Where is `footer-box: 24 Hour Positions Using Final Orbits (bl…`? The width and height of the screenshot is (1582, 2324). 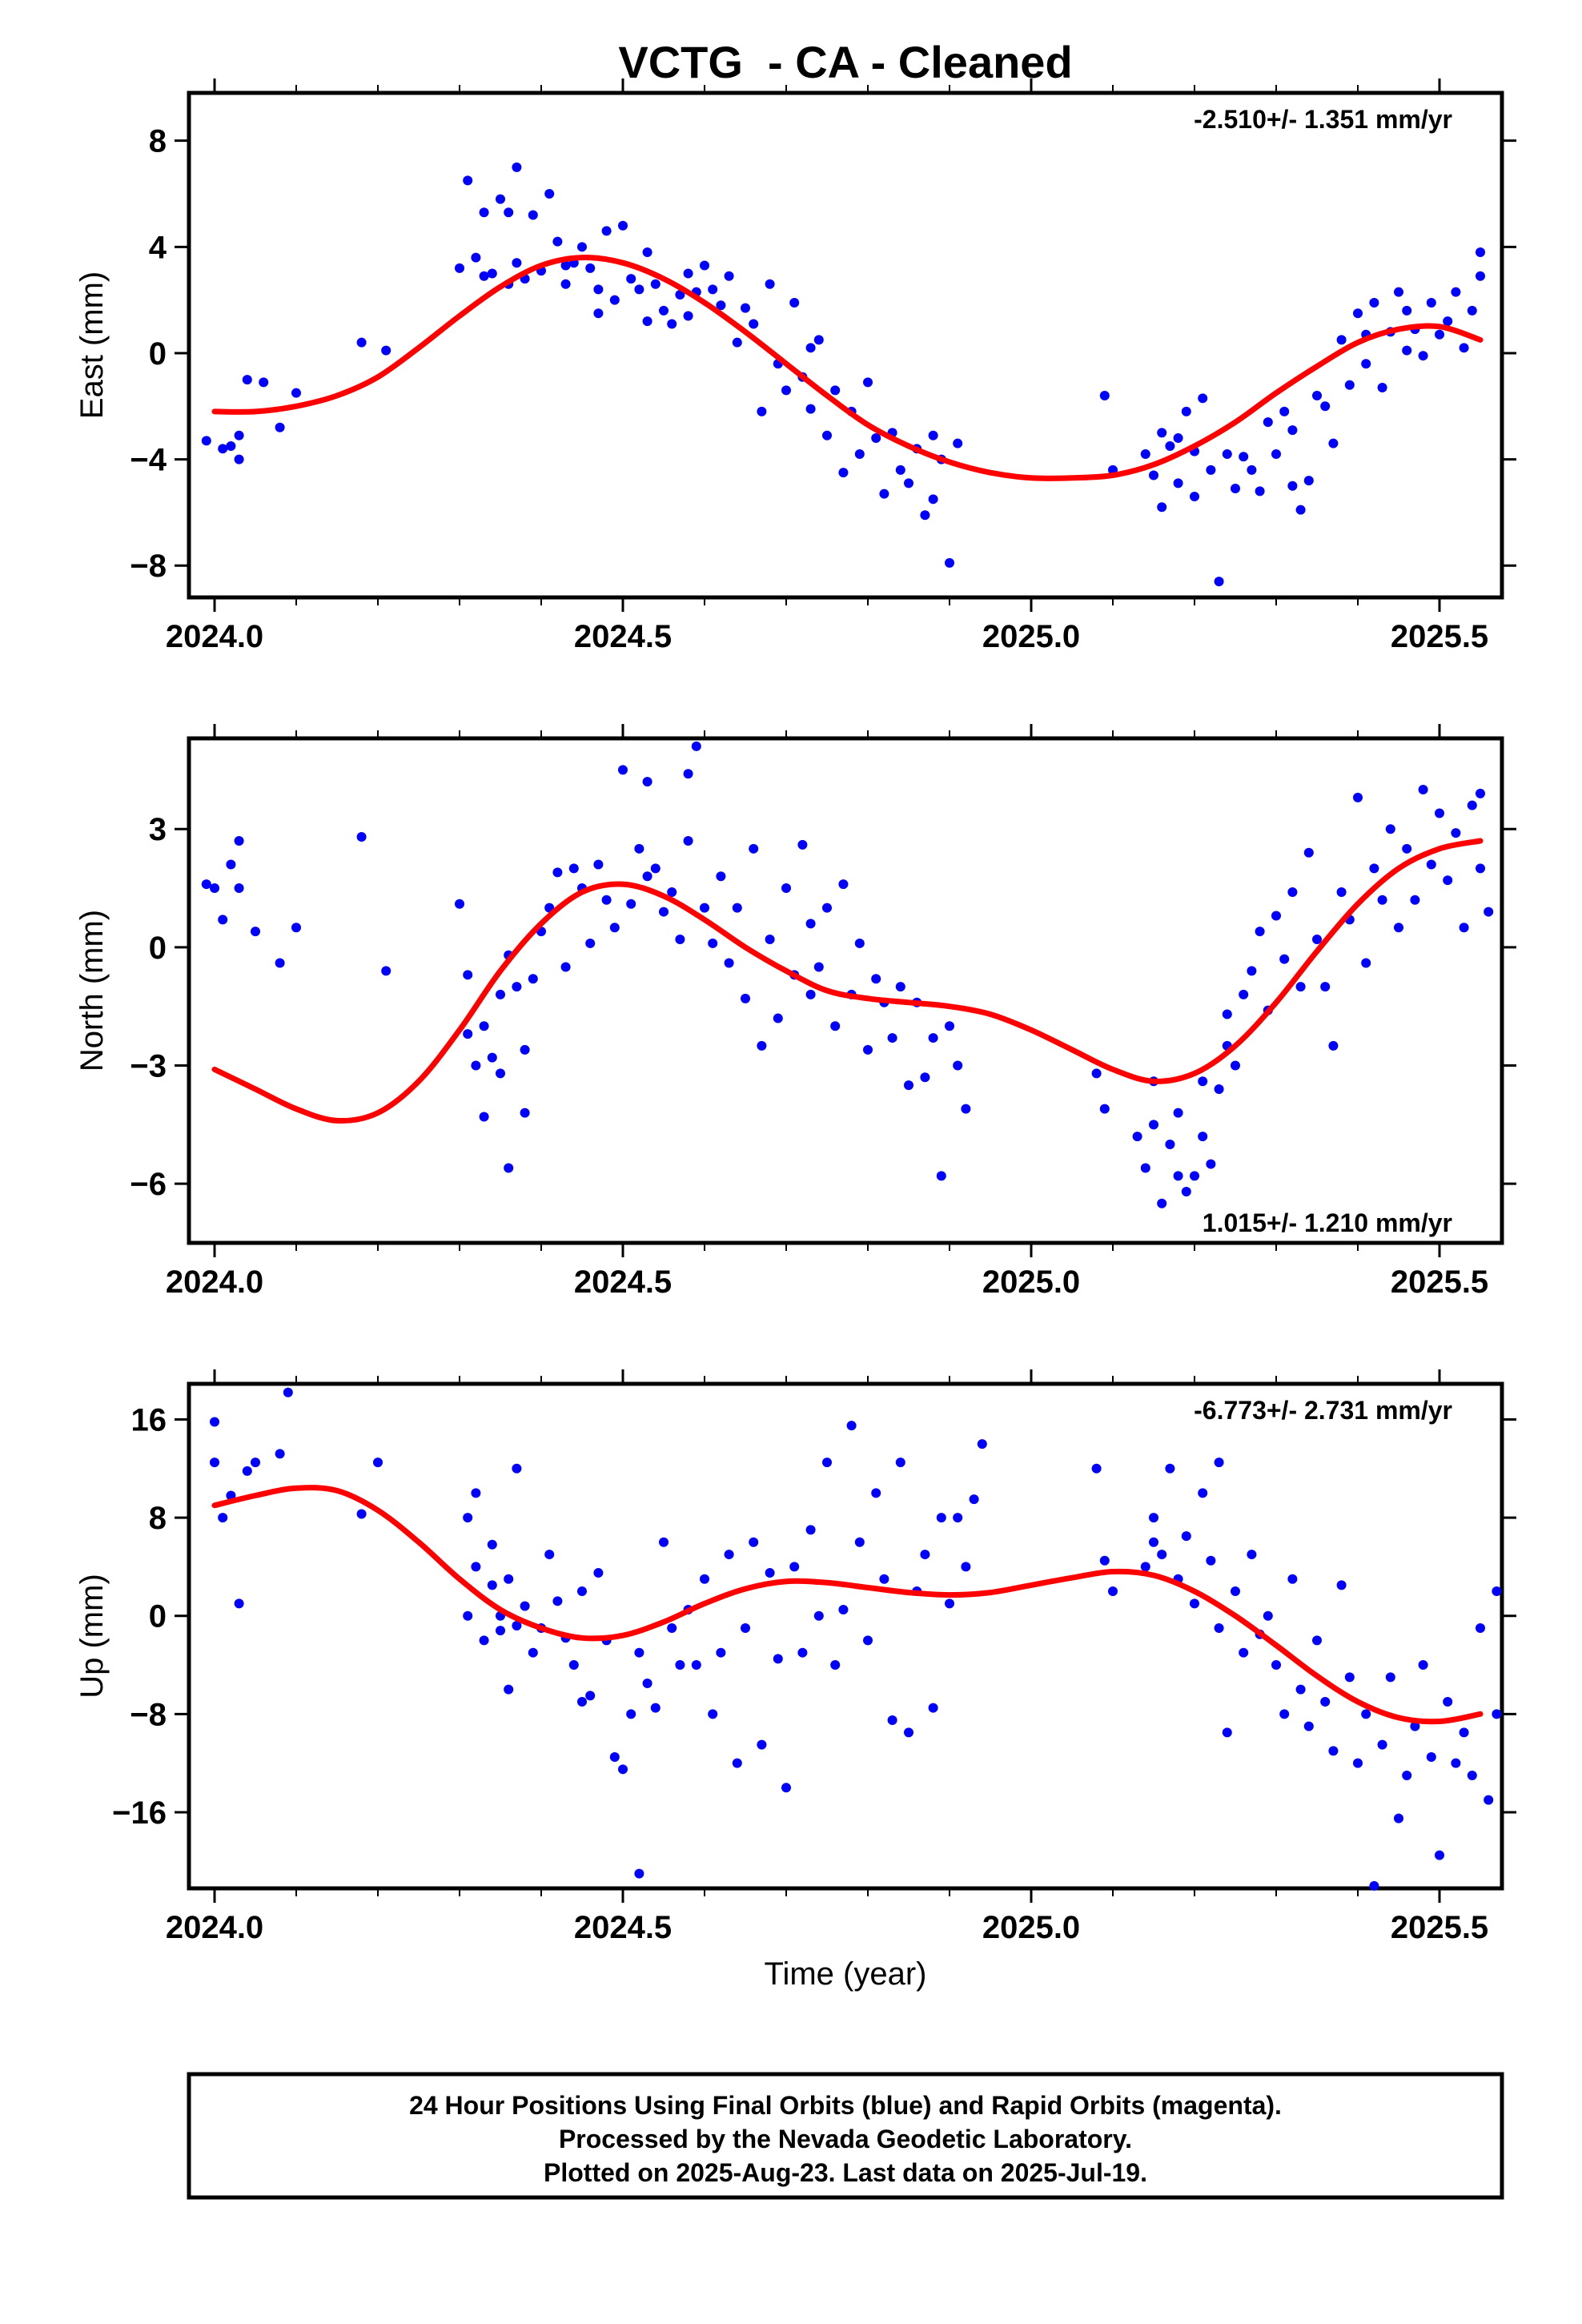 footer-box: 24 Hour Positions Using Final Orbits (bl… is located at coordinates (846, 2136).